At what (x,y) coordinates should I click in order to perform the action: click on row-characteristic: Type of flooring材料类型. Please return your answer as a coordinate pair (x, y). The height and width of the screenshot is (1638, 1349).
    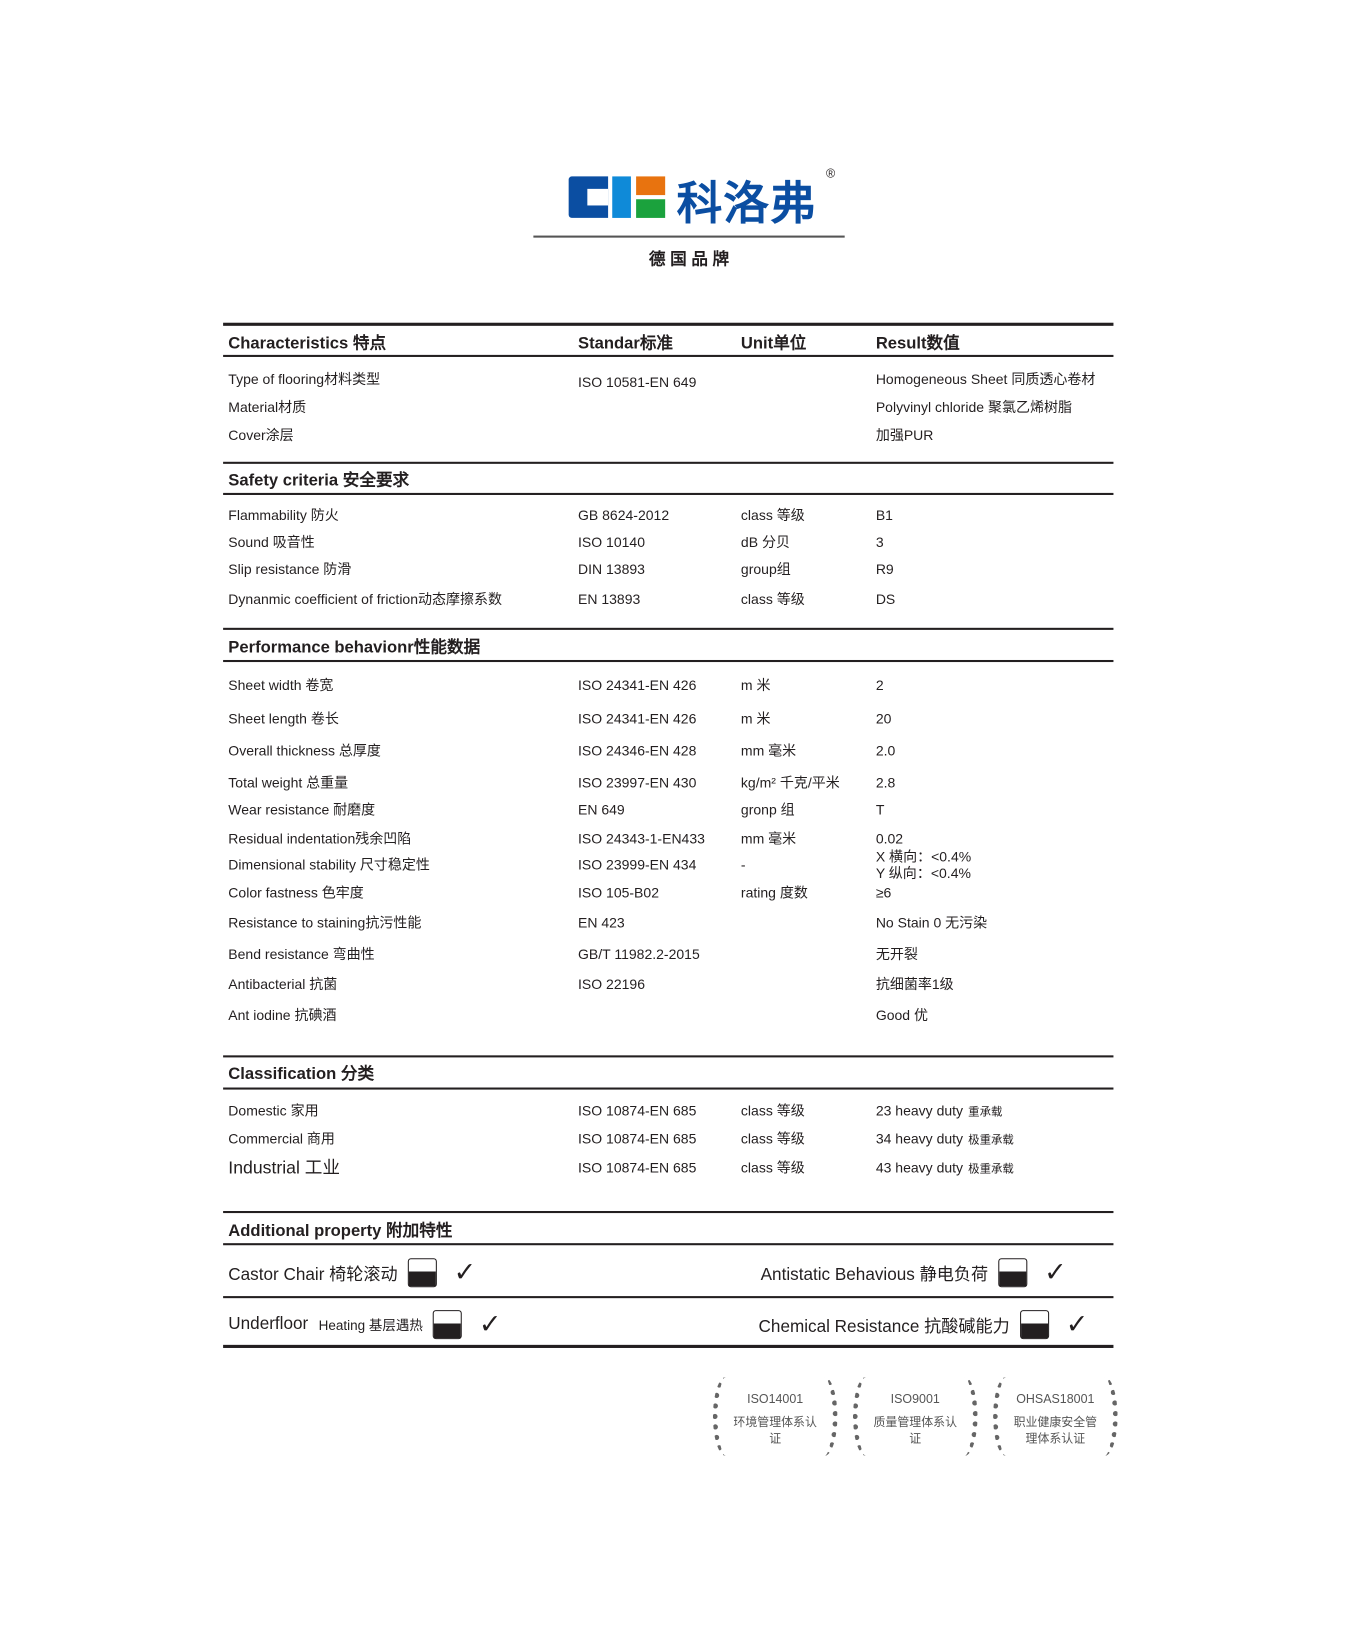
    Looking at the image, I should click on (304, 379).